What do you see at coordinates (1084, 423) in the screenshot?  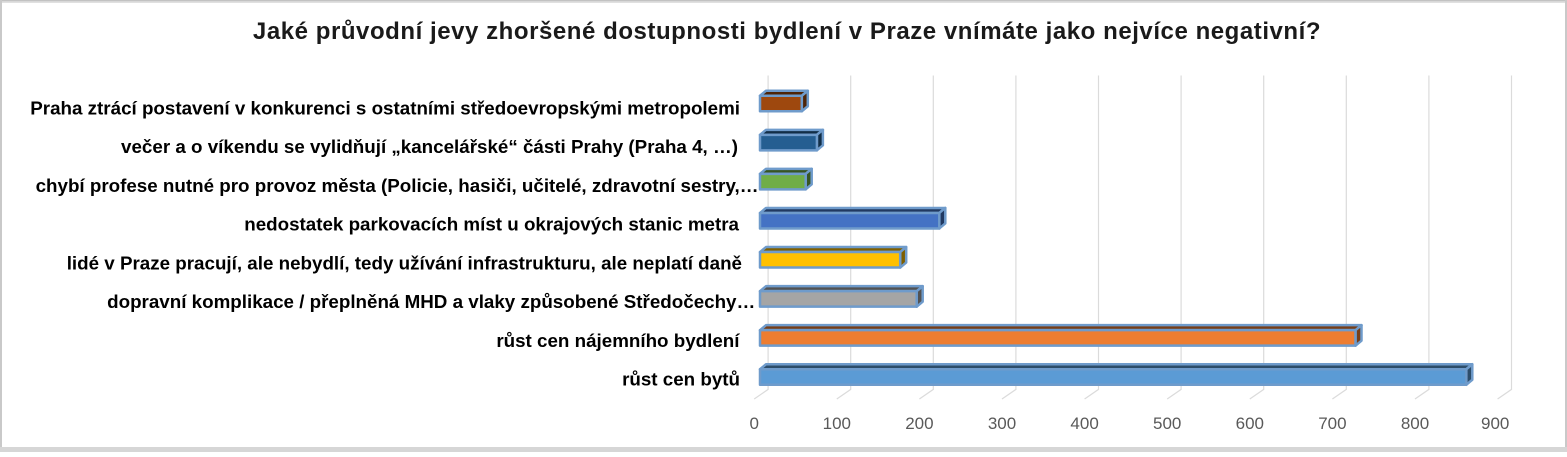 I see `svg-text: 400` at bounding box center [1084, 423].